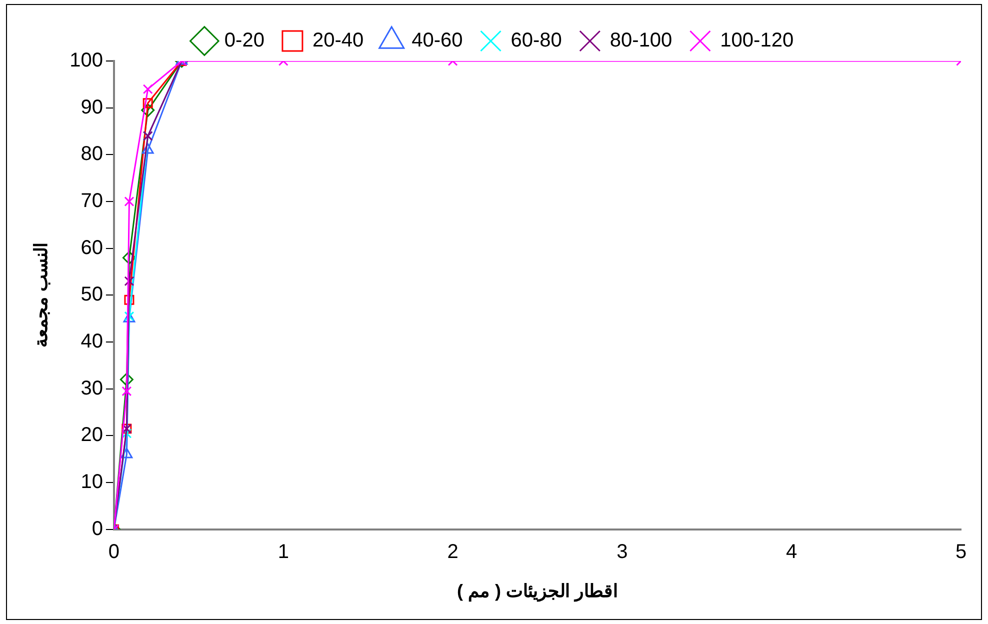  I want to click on y-tick-label: 100, so click(86, 61).